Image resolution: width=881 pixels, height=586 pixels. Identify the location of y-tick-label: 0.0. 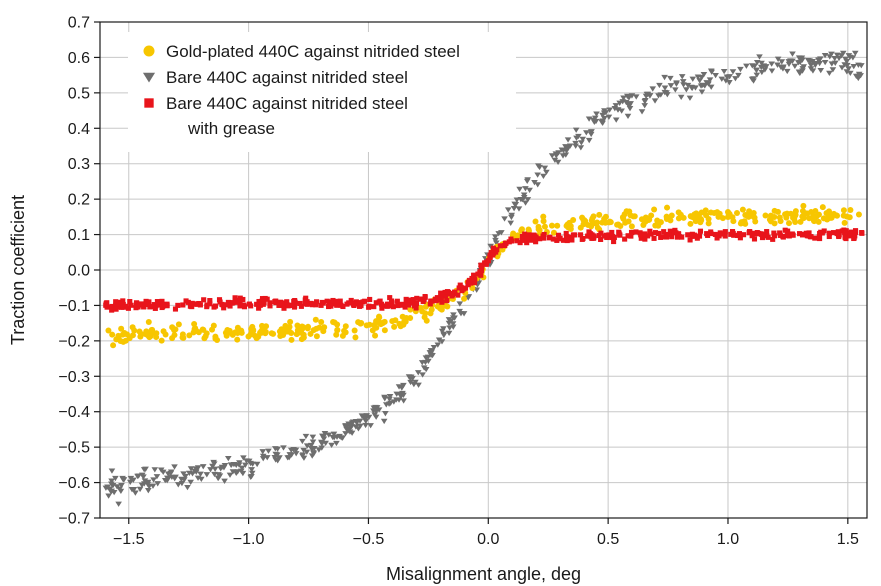
(79, 271).